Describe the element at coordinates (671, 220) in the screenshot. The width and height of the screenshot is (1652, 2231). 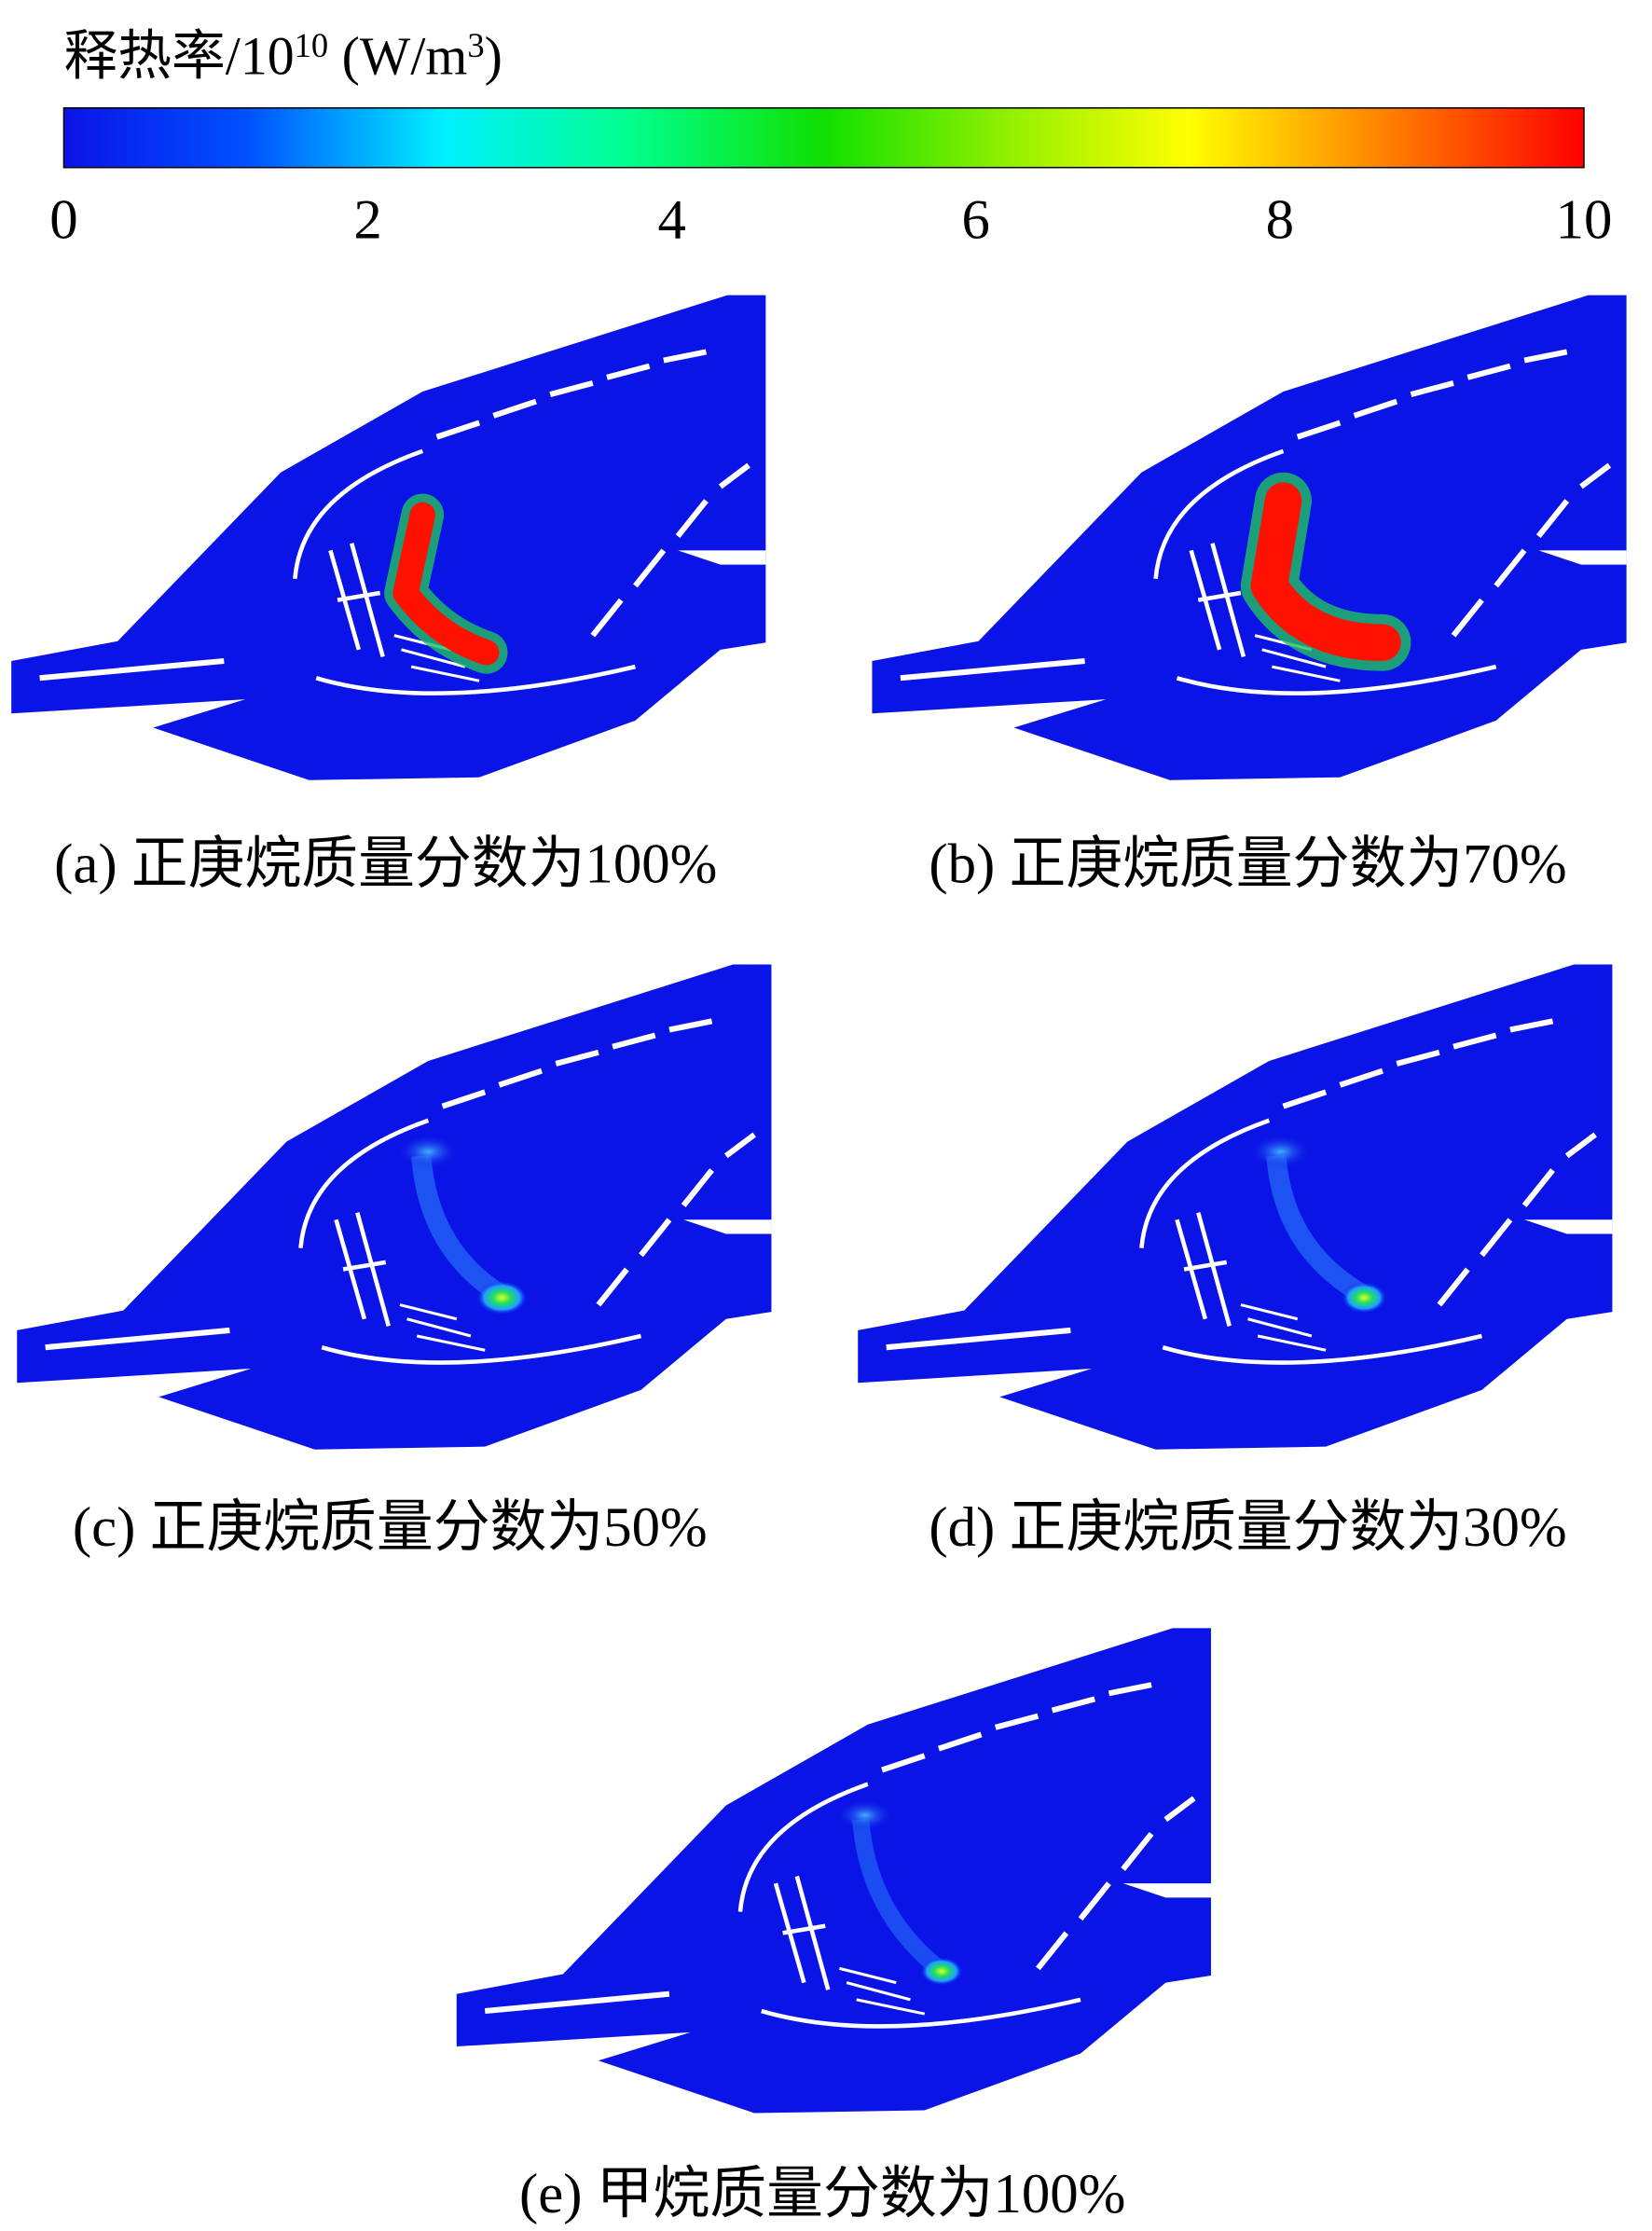
I see `tick-label: 4` at that location.